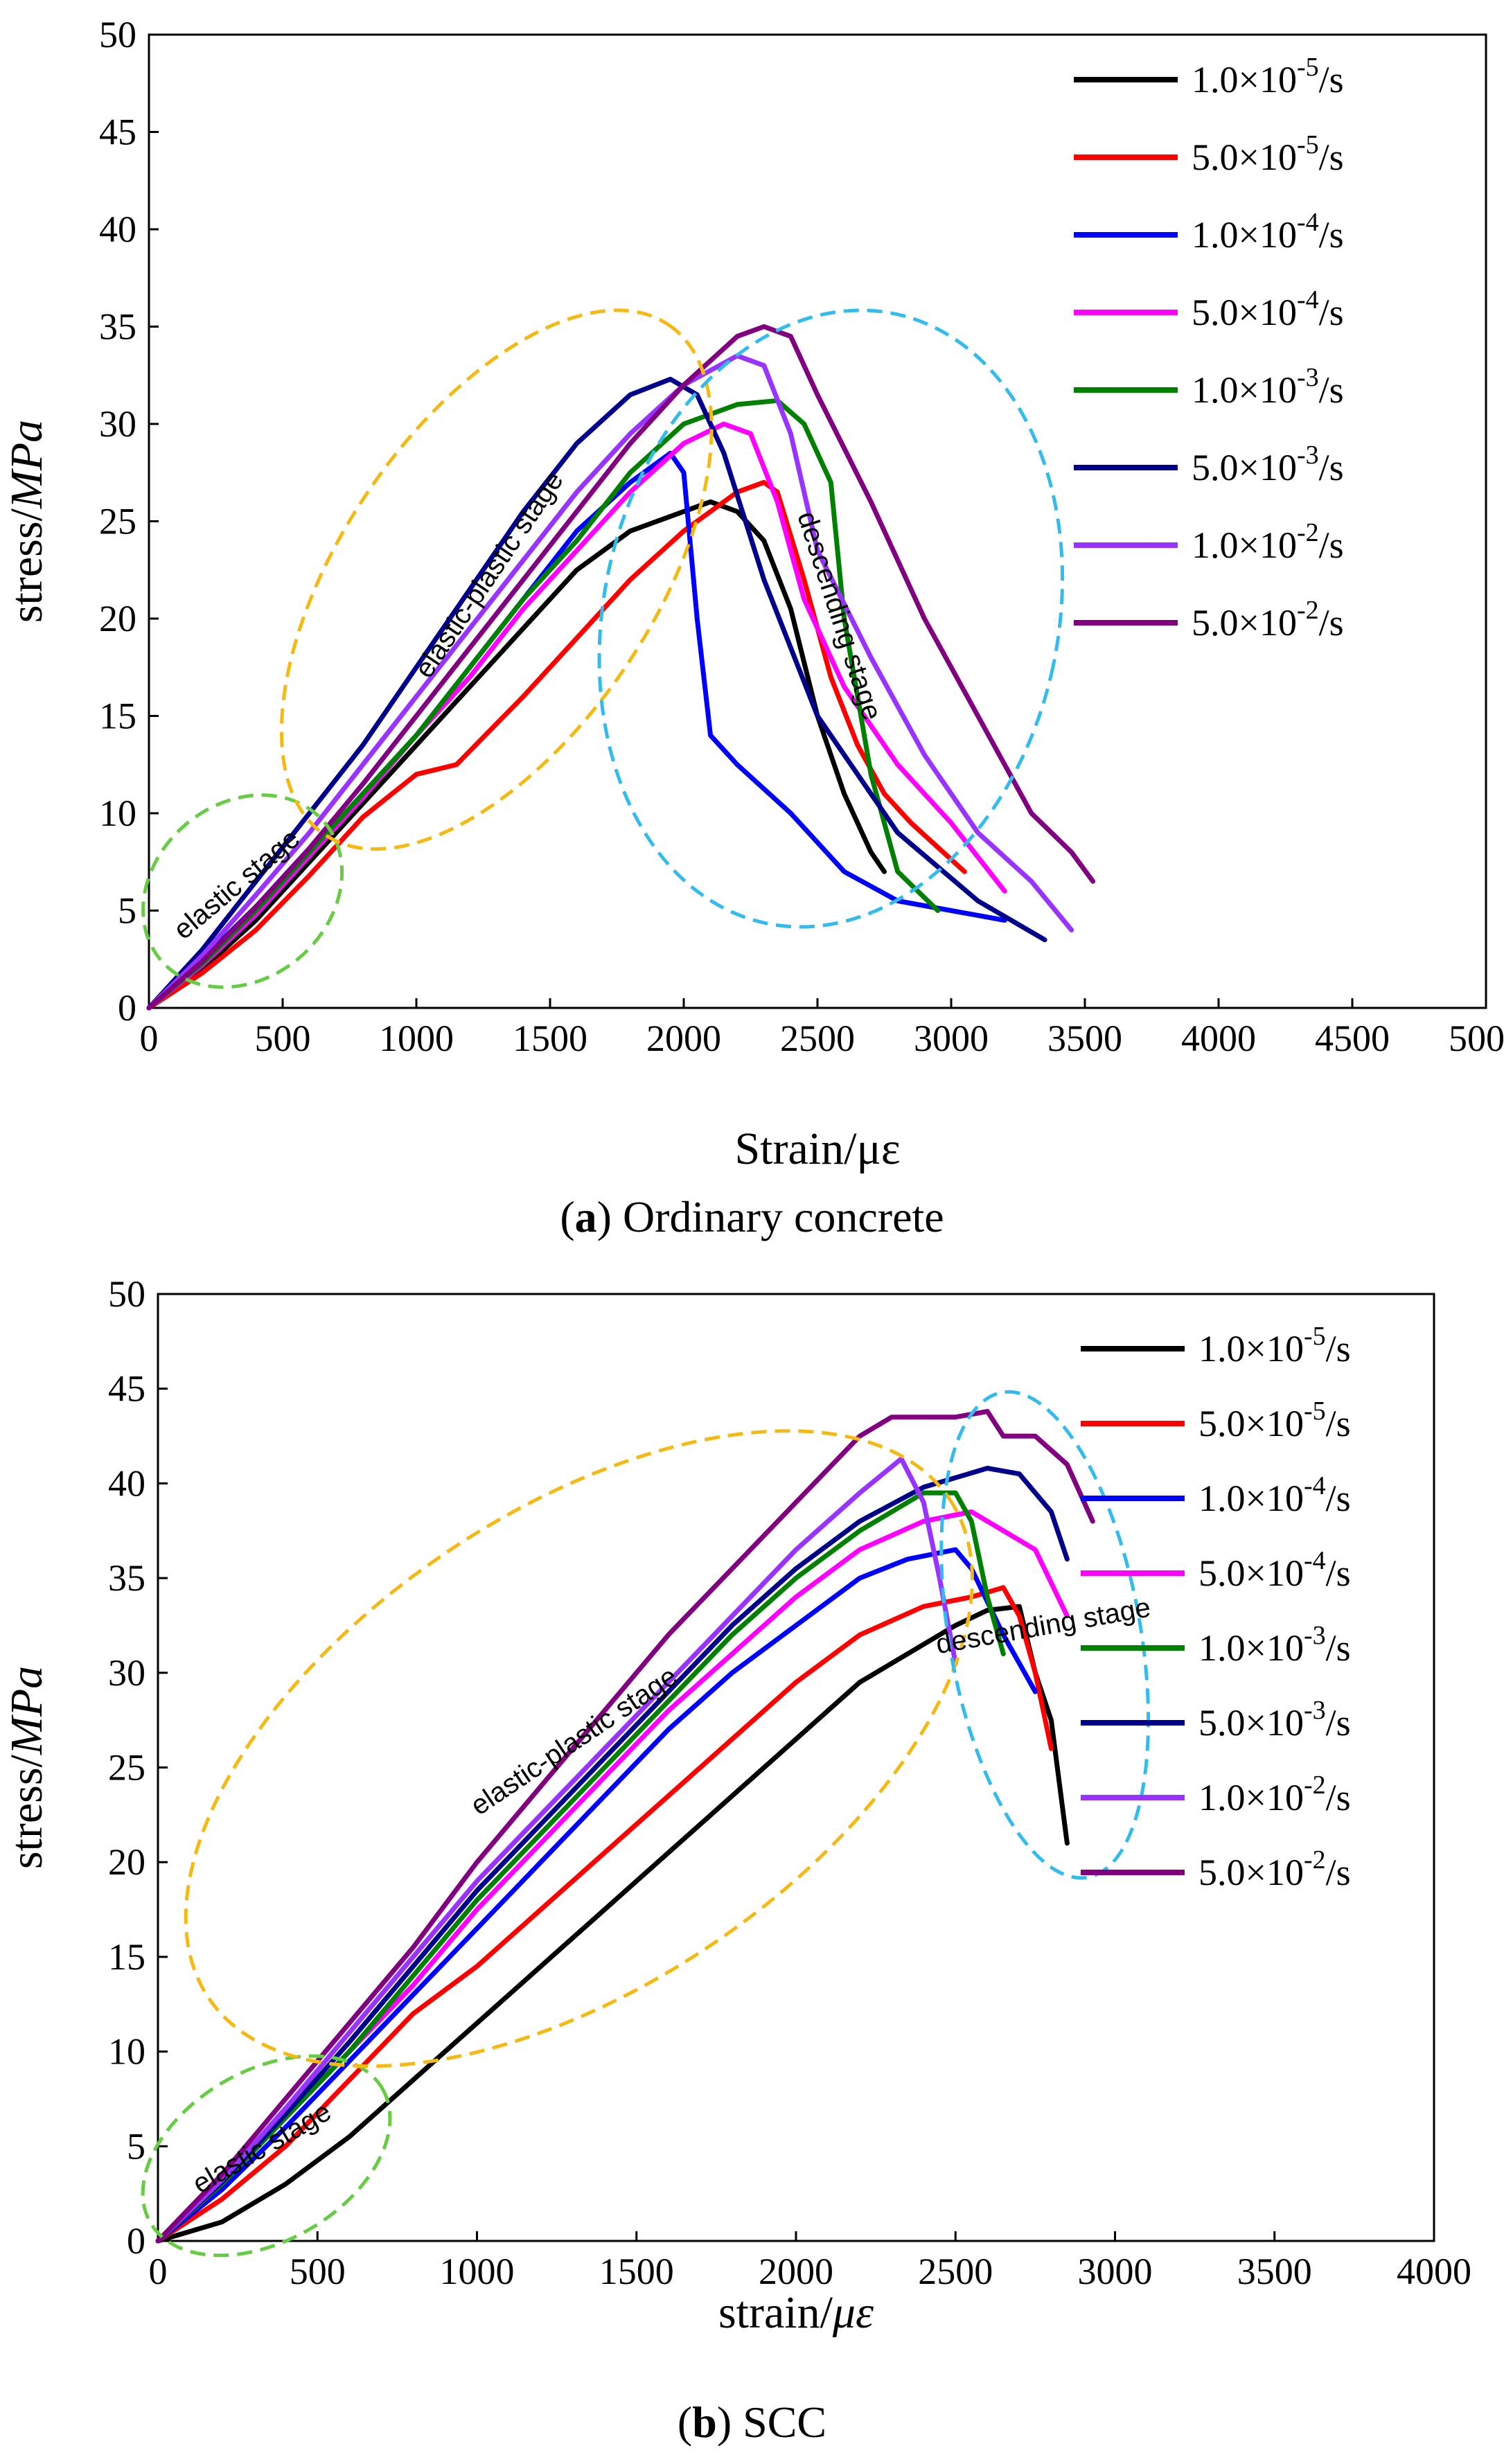 This screenshot has height=2464, width=1504. What do you see at coordinates (783, 1216) in the screenshot?
I see `caption-a-text: Ordinary concrete` at bounding box center [783, 1216].